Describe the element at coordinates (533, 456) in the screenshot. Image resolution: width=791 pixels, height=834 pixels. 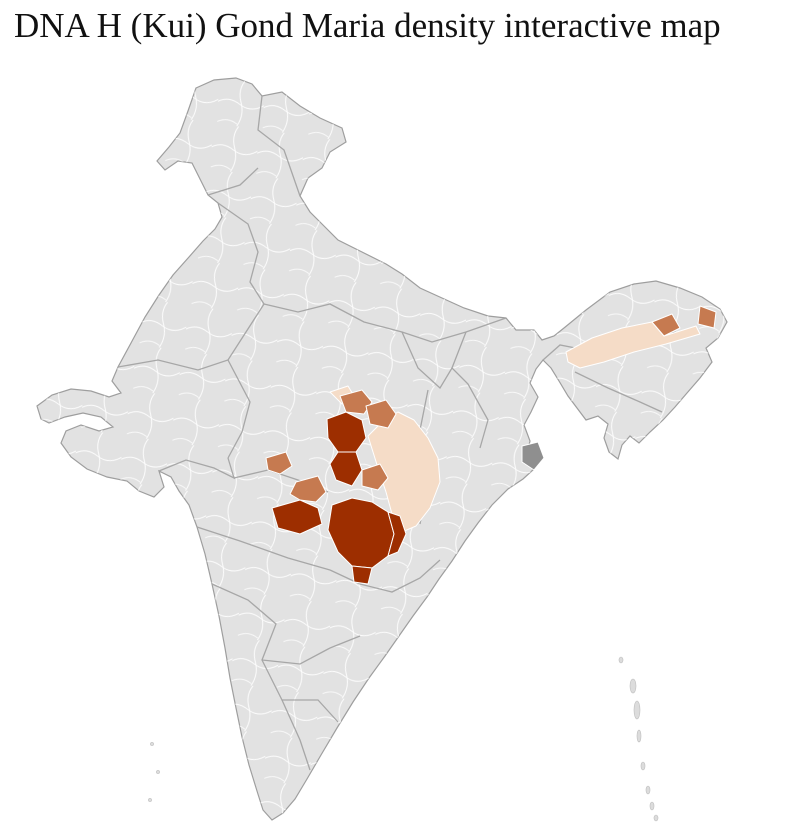
I see `district-dark-gray` at that location.